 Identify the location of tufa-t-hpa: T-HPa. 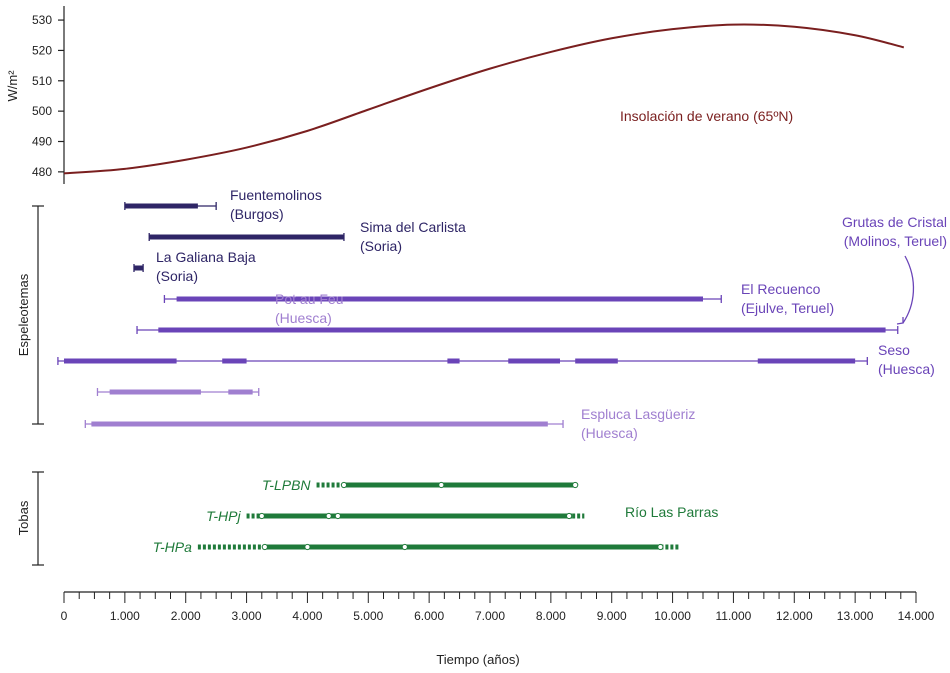
(416, 547).